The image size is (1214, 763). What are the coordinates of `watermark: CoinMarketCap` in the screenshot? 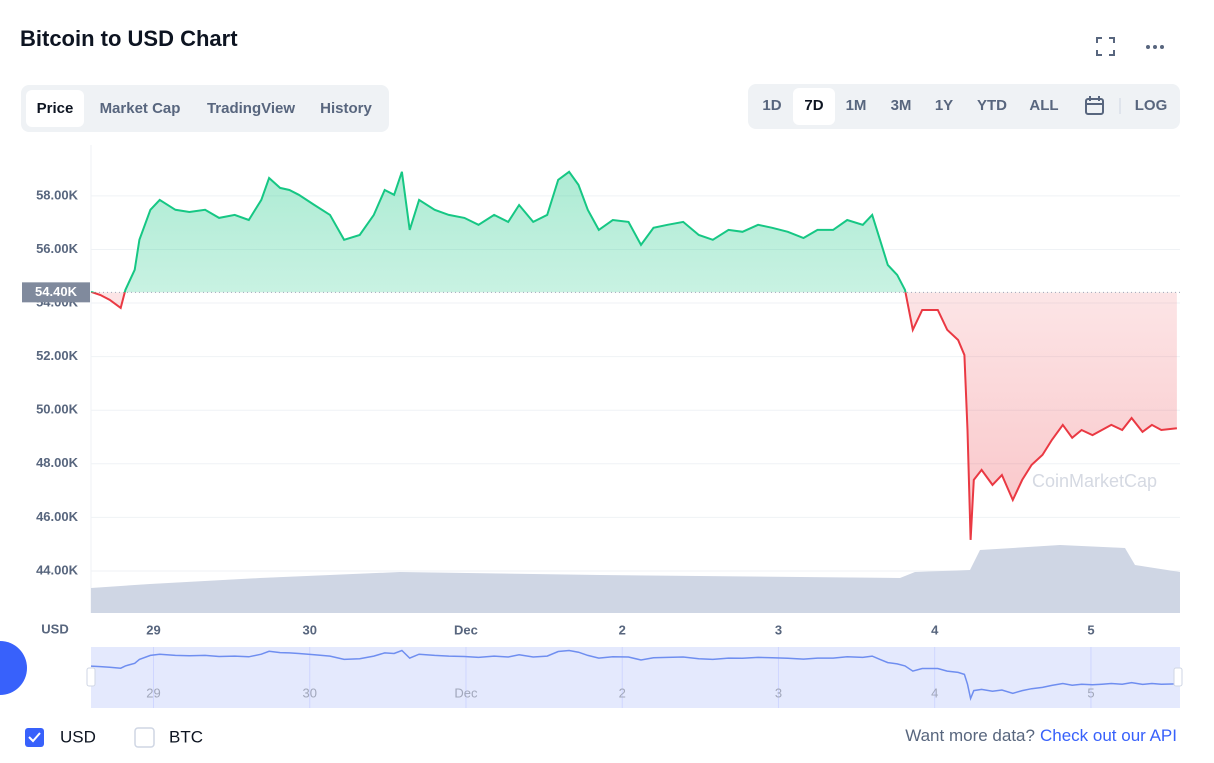 It's located at (1094, 481).